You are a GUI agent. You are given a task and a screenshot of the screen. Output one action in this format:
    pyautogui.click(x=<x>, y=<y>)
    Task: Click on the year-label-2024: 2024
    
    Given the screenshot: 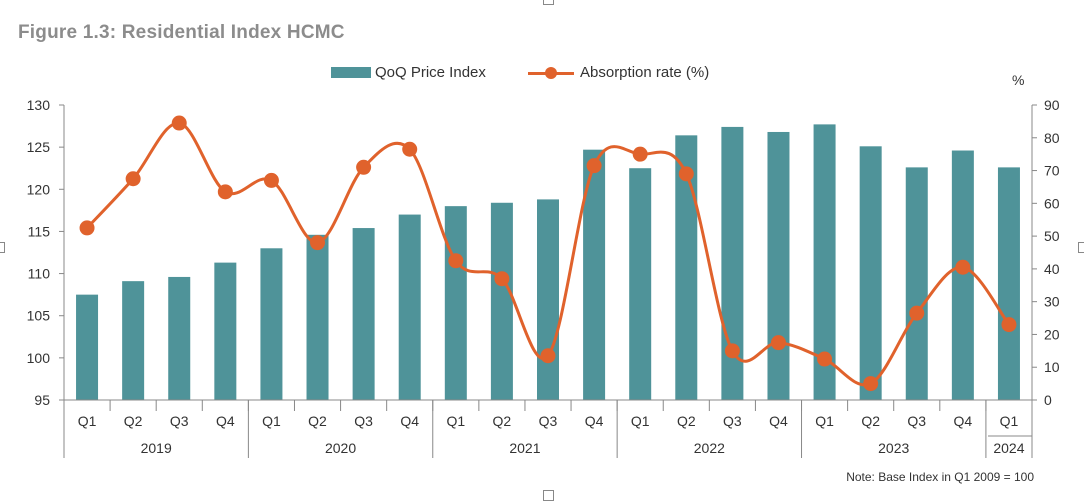 What is the action you would take?
    pyautogui.click(x=1008, y=448)
    